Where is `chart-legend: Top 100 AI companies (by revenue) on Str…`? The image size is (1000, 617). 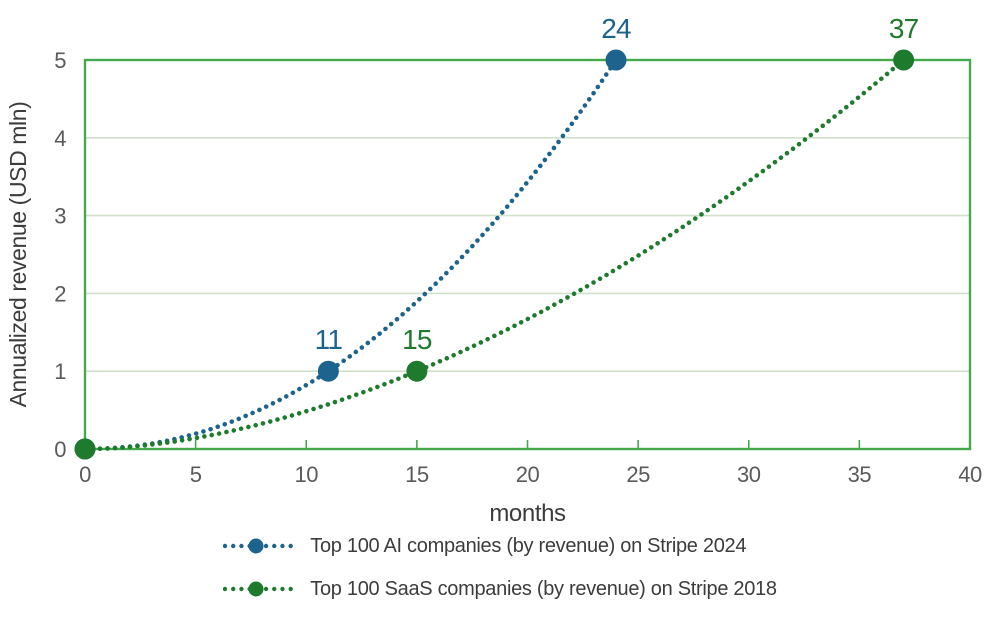 chart-legend: Top 100 AI companies (by revenue) on Str… is located at coordinates (500, 567).